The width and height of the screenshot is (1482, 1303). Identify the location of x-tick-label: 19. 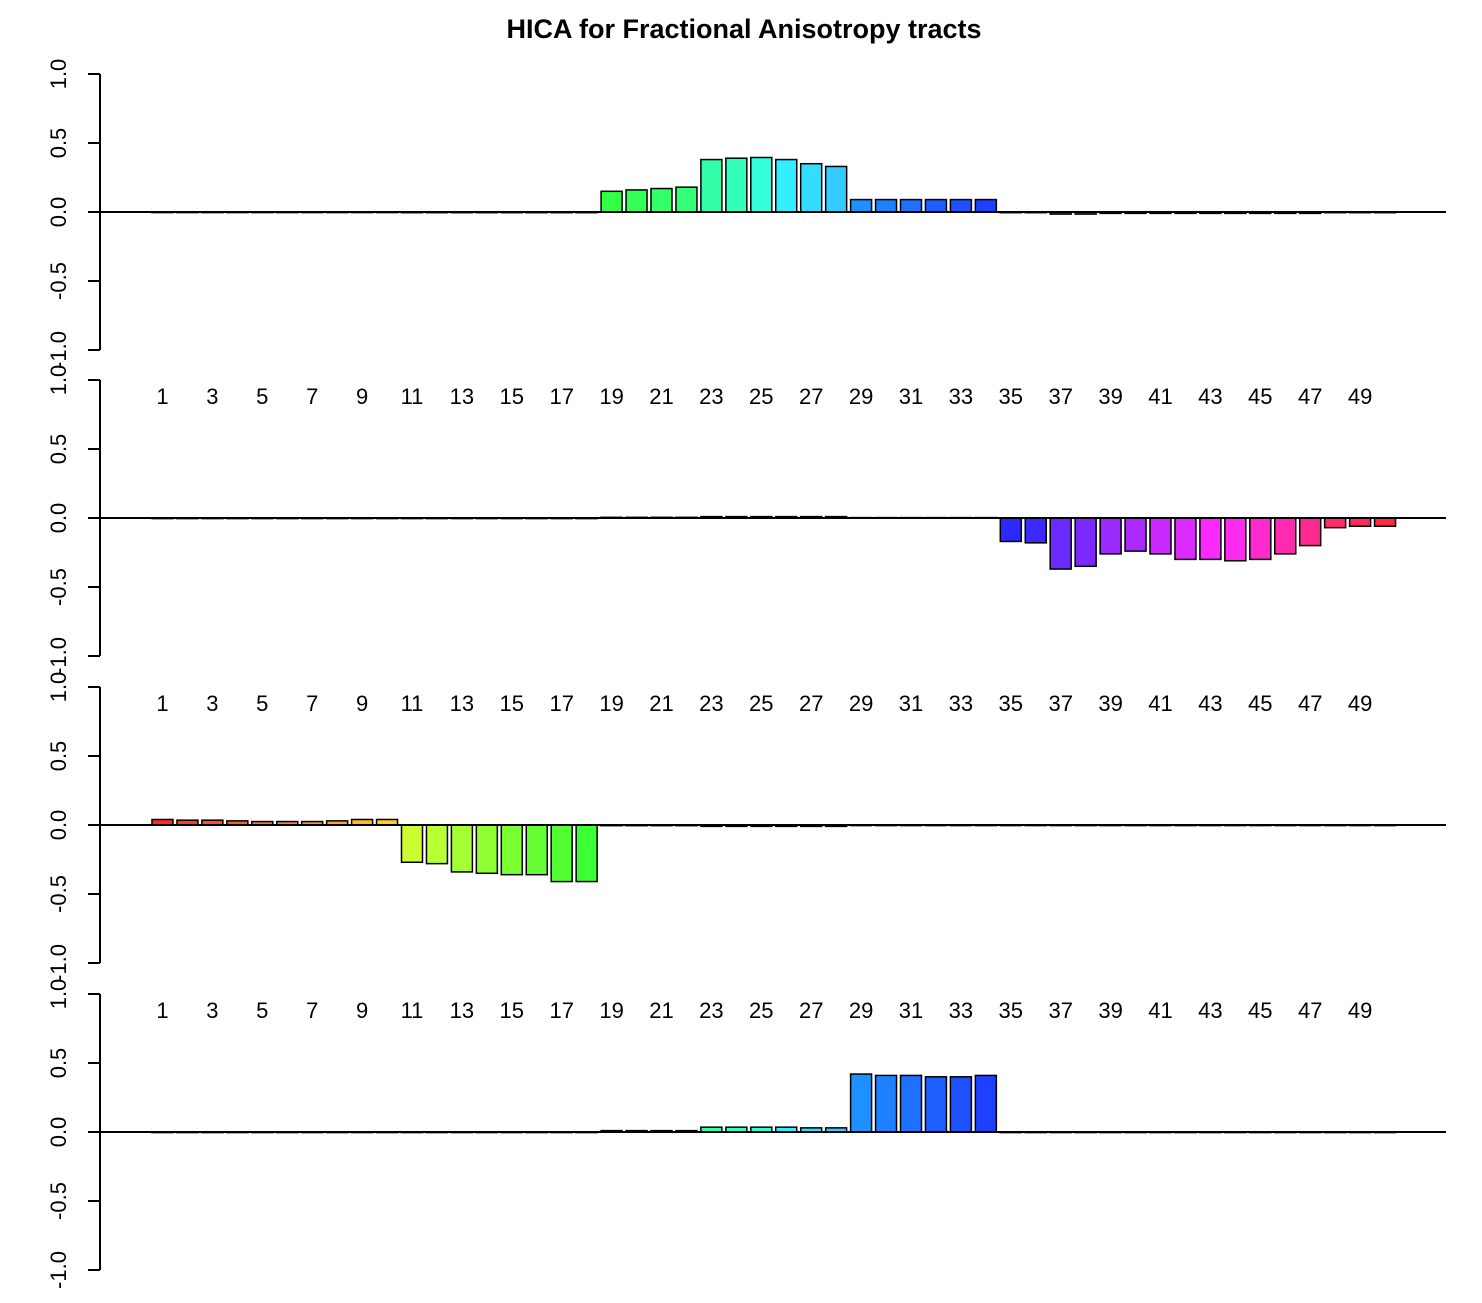
(611, 703).